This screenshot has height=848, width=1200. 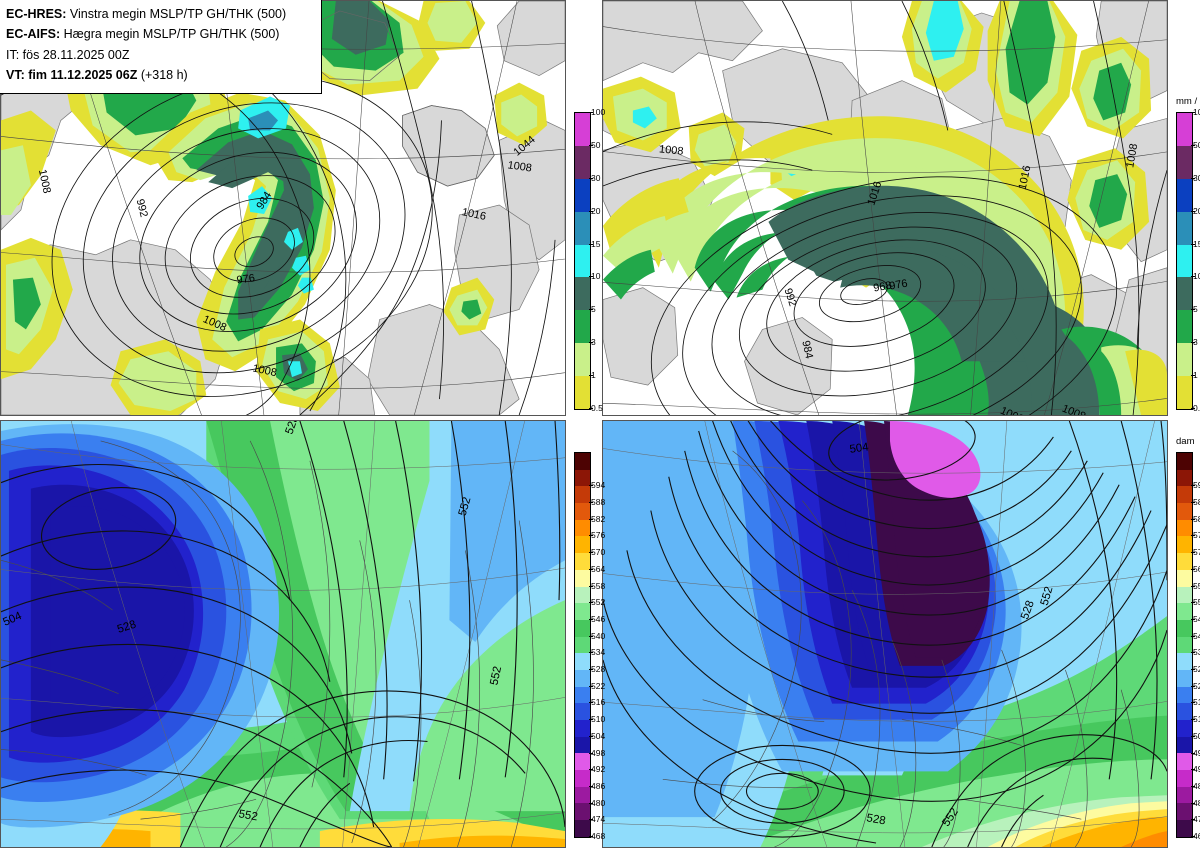 I want to click on colorbar-gradient, so click(x=582, y=645).